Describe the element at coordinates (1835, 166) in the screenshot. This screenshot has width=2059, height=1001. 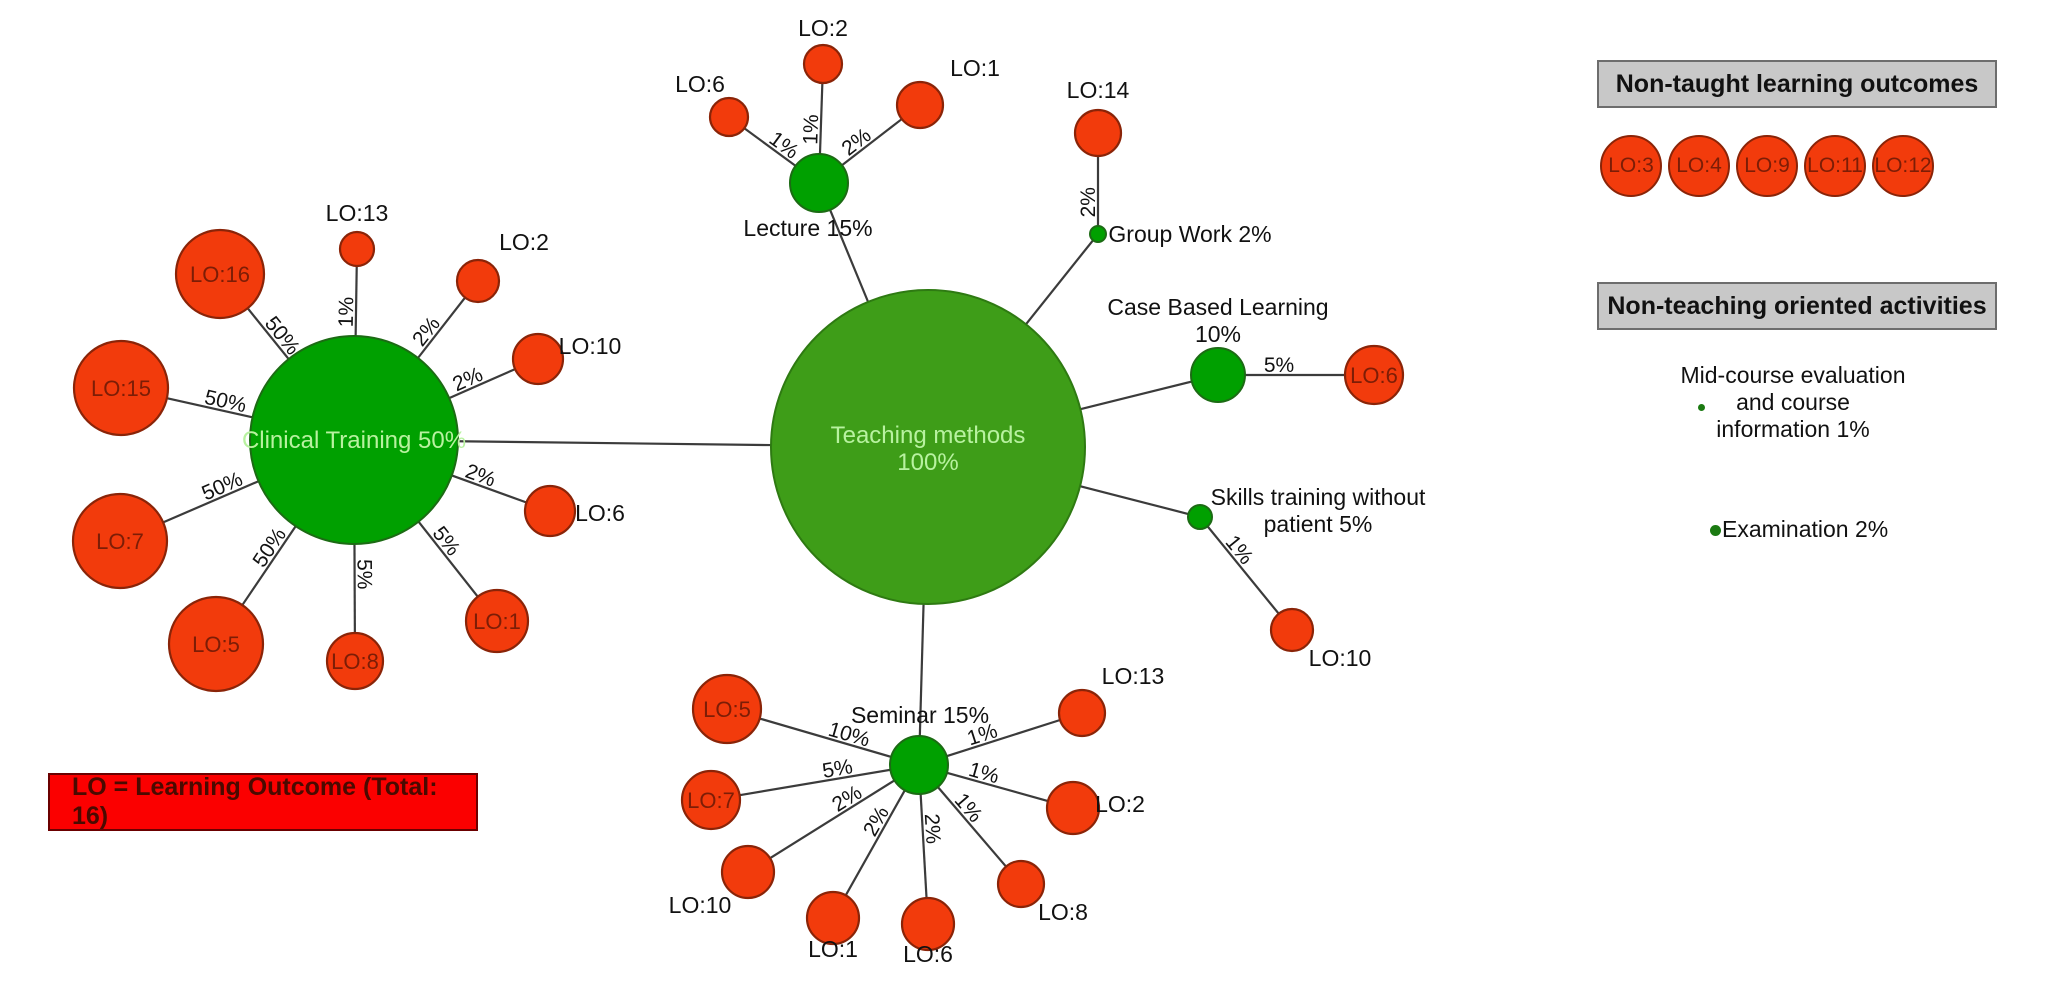
I see `legend-lo-chip: LO:11` at that location.